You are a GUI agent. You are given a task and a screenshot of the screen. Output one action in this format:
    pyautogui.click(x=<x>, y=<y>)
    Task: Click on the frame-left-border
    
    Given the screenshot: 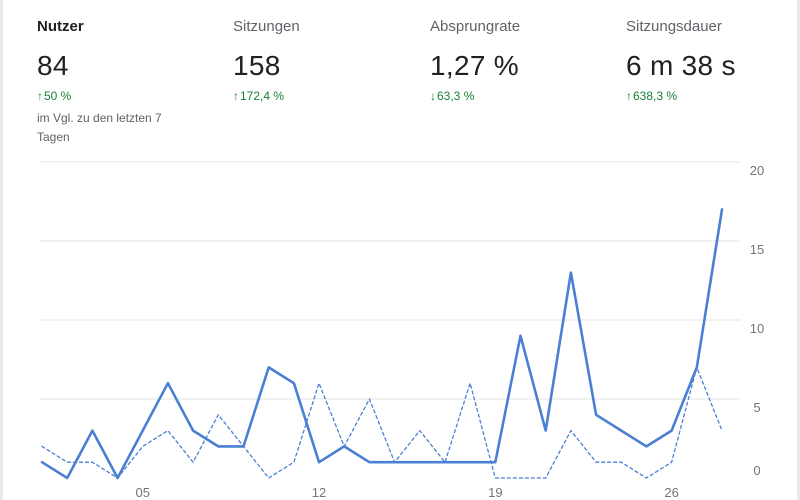 What is the action you would take?
    pyautogui.click(x=1, y=250)
    